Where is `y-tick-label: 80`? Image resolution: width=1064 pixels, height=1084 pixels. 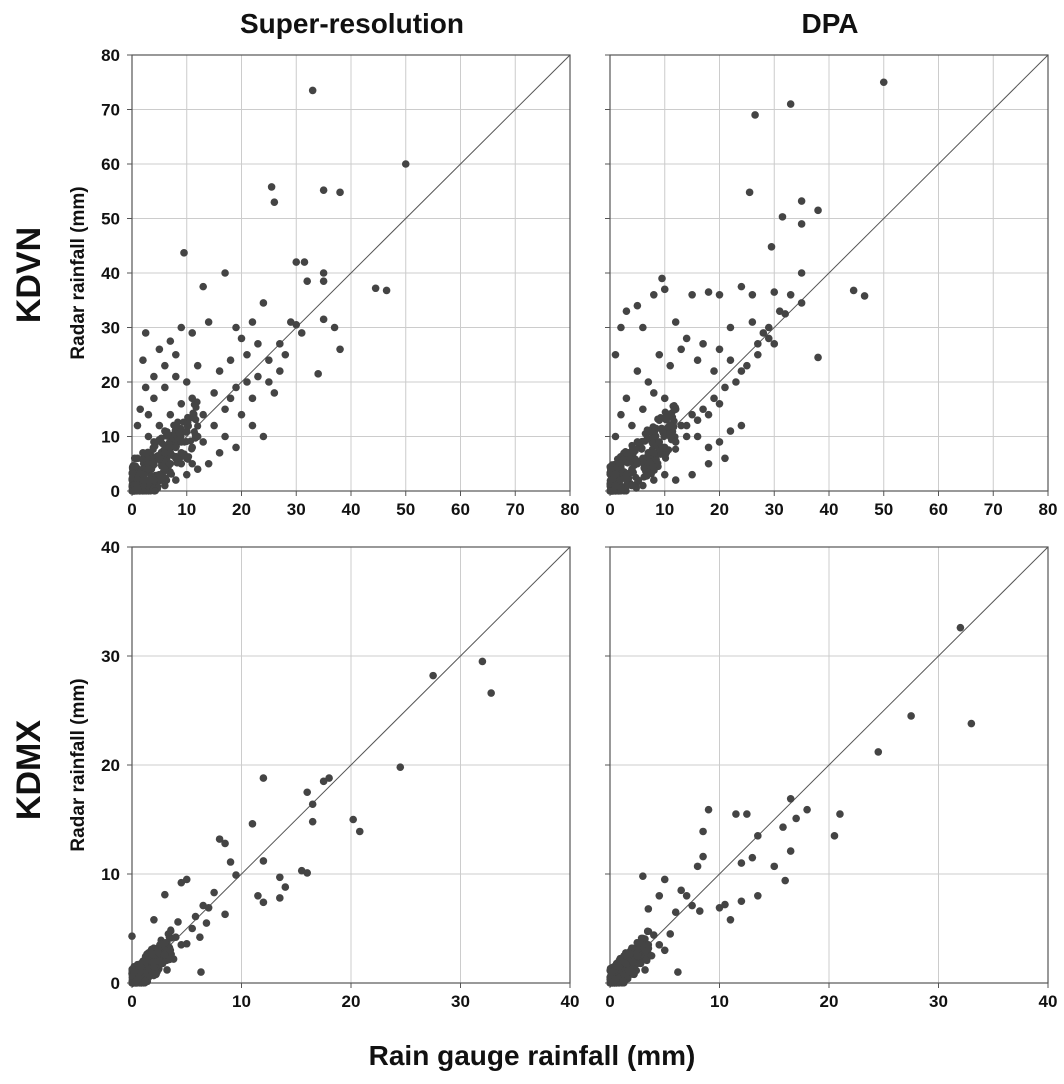
y-tick-label: 80 is located at coordinates (110, 55).